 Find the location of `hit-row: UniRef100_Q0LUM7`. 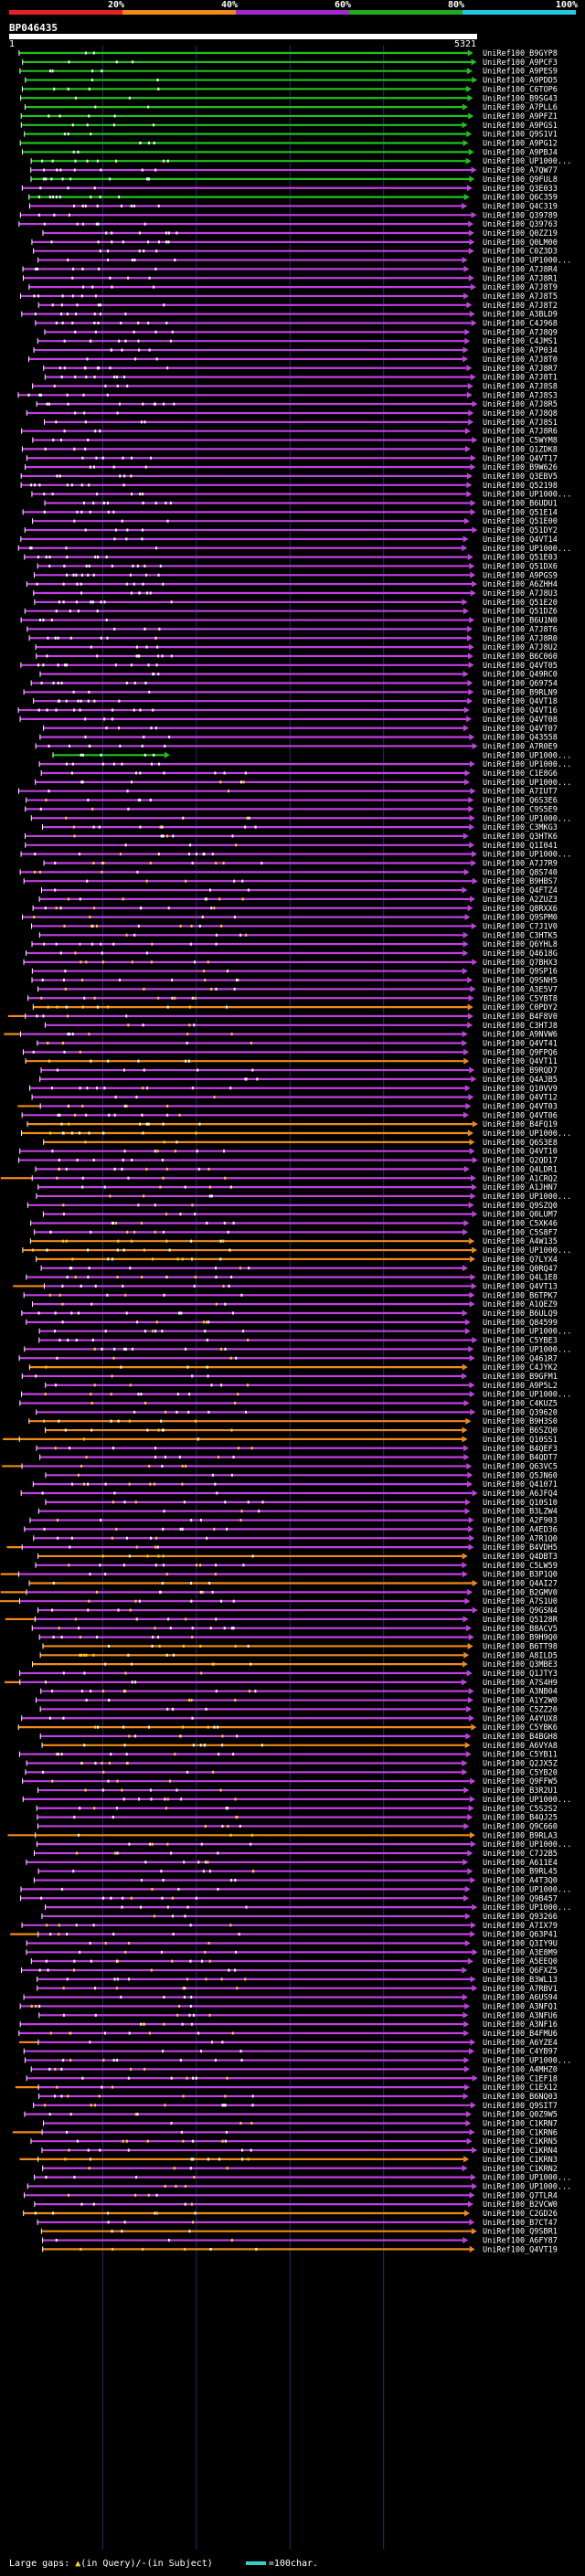

hit-row: UniRef100_Q0LUM7 is located at coordinates (300, 1215).